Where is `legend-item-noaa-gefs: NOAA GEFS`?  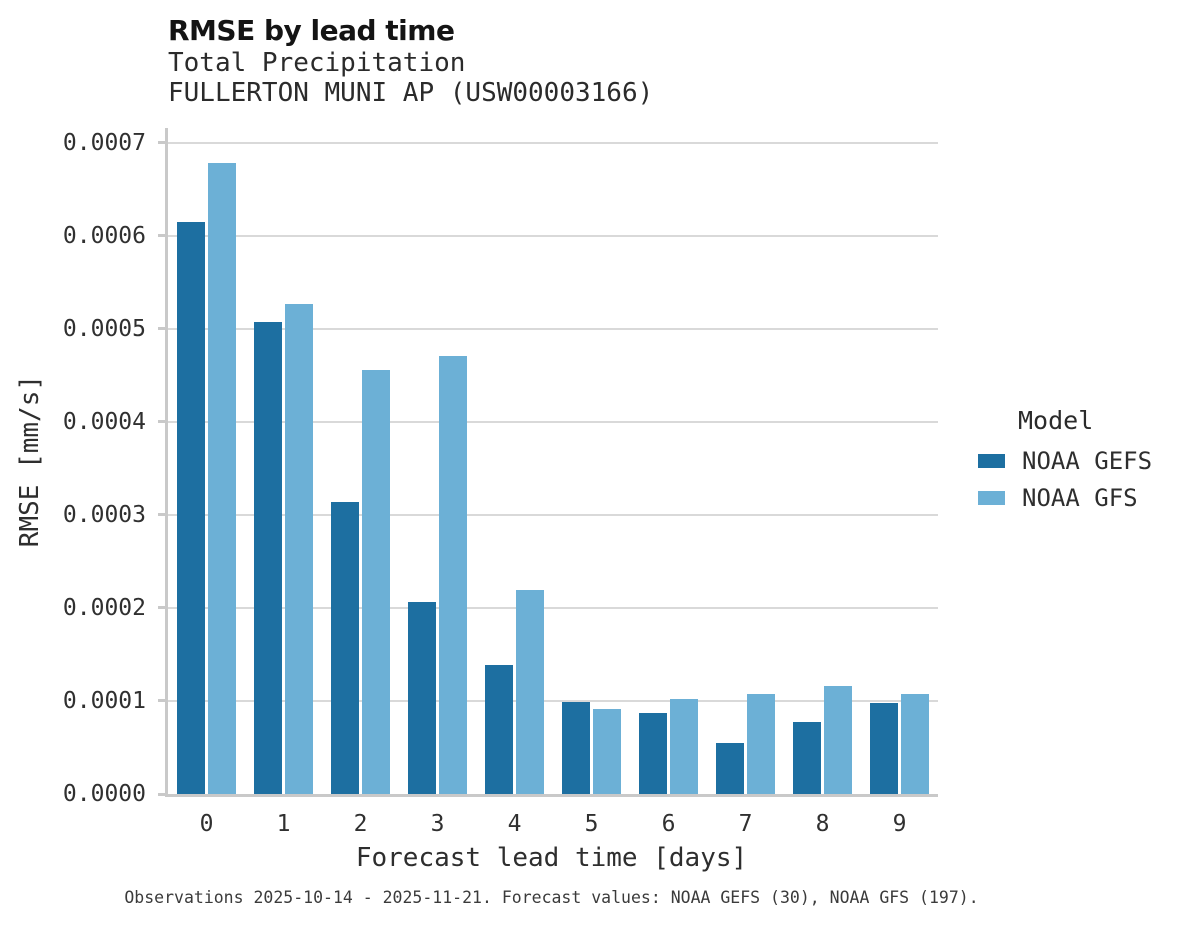 legend-item-noaa-gefs: NOAA GEFS is located at coordinates (1065, 461).